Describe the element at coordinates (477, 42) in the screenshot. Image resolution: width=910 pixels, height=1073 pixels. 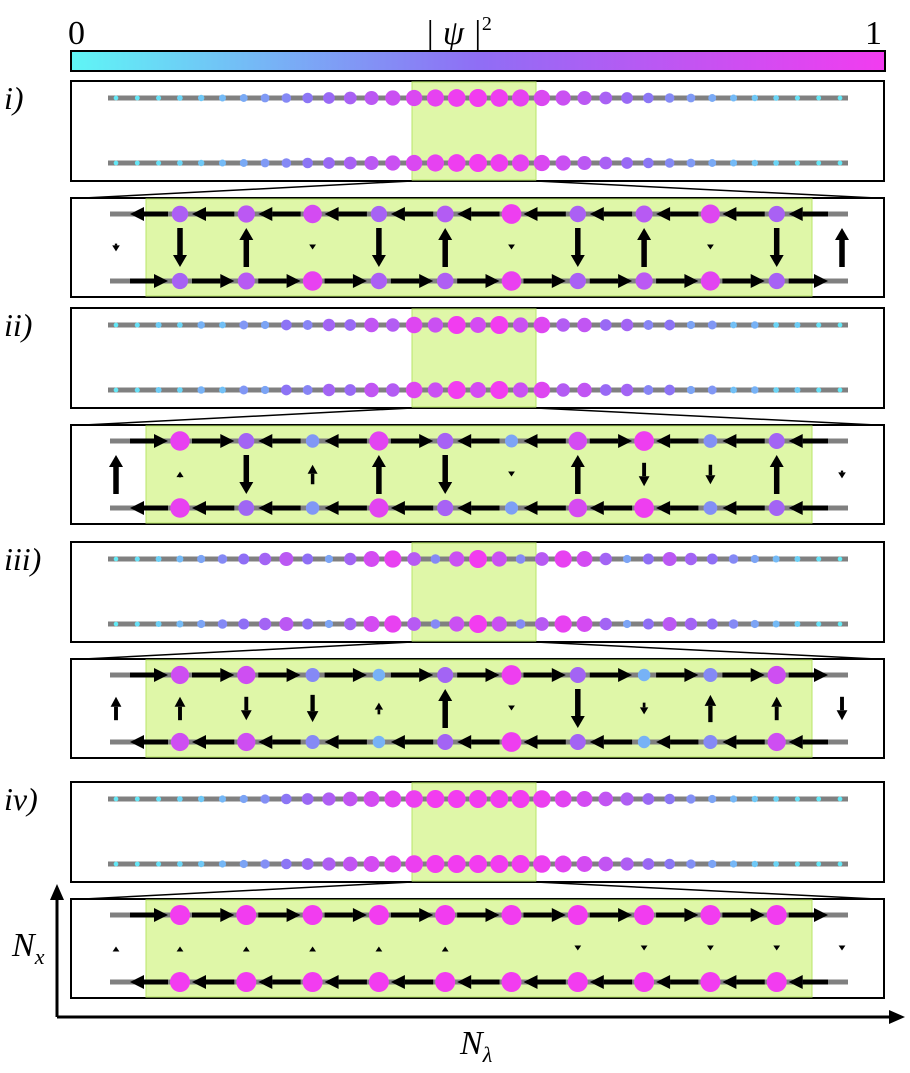
I see `colorbar: 0 1 | ψ |2` at that location.